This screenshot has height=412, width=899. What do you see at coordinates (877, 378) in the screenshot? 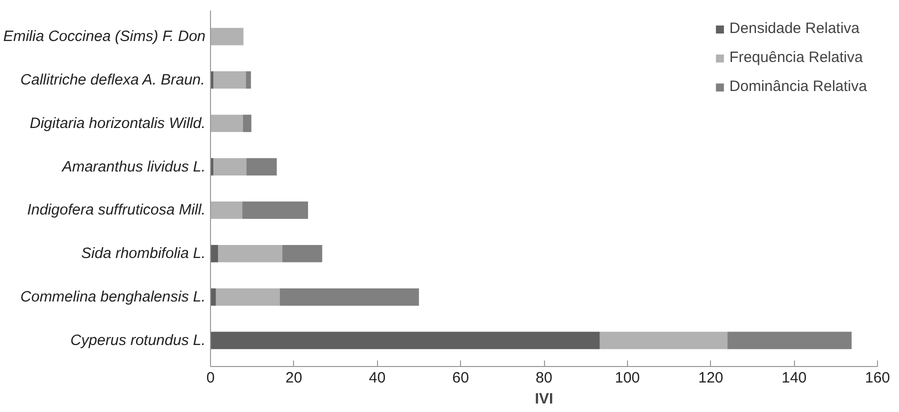
I see `x-tick-label: 160` at bounding box center [877, 378].